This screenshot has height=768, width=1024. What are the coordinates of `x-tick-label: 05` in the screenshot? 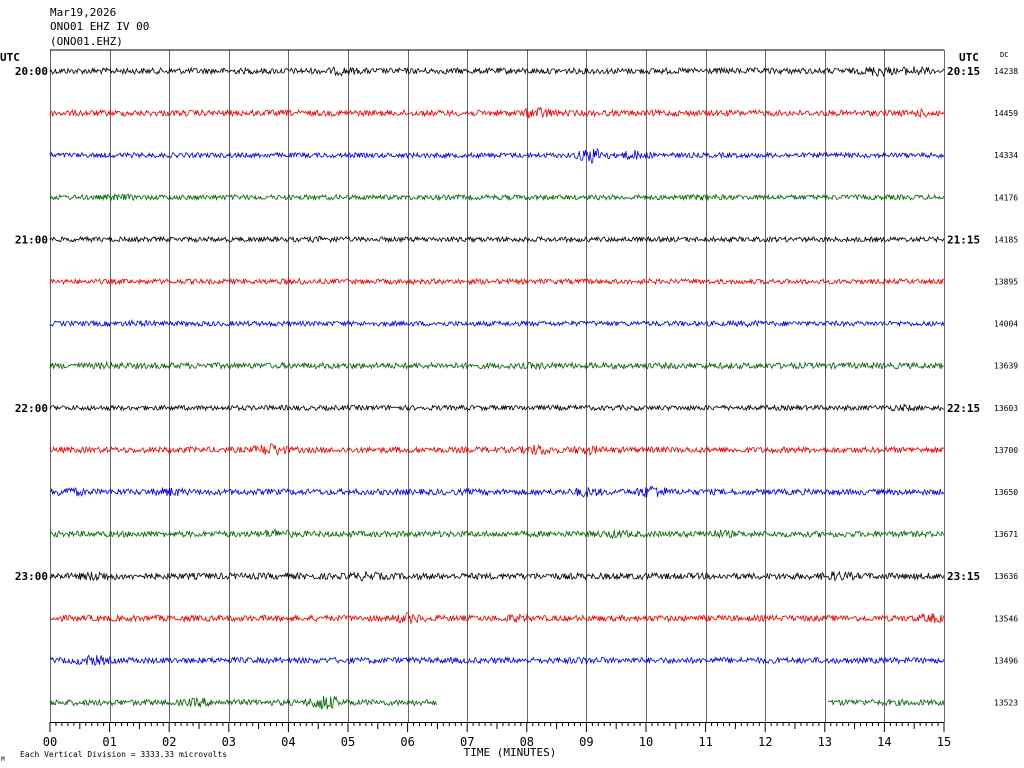 It's located at (348, 742).